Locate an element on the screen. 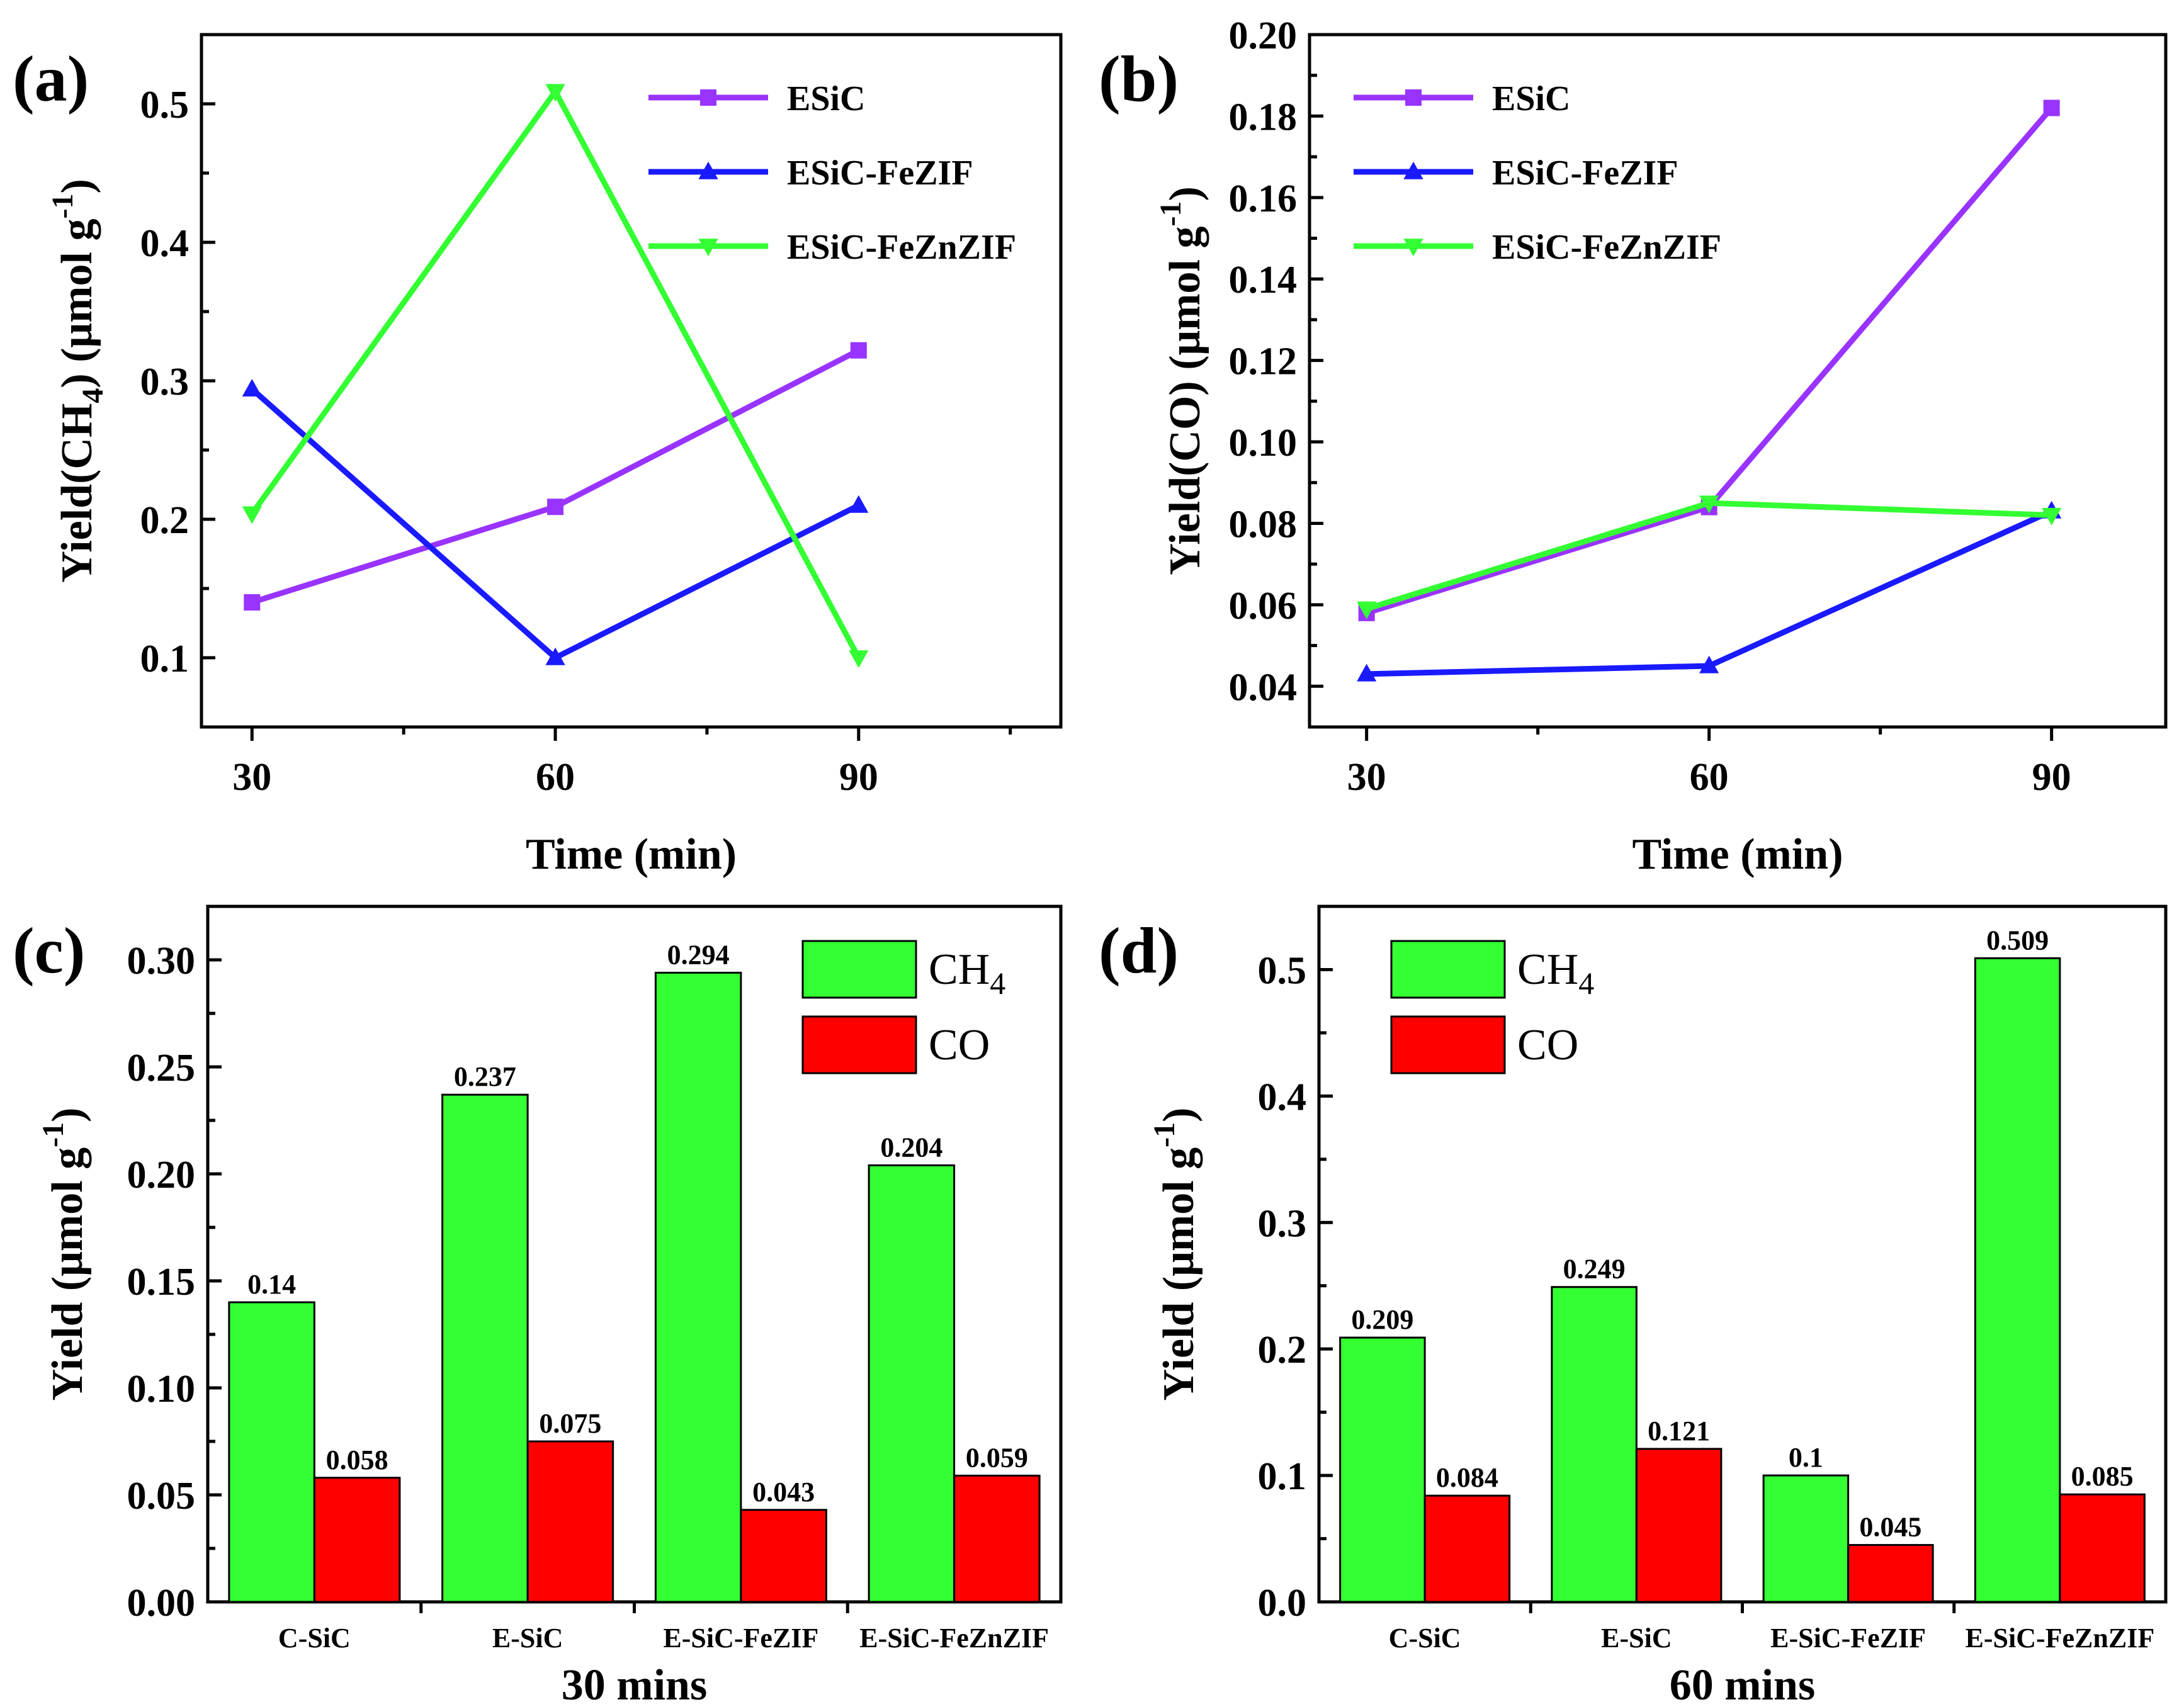 This screenshot has width=2184, height=1707. y-tick-label: 0.16 is located at coordinates (1263, 199).